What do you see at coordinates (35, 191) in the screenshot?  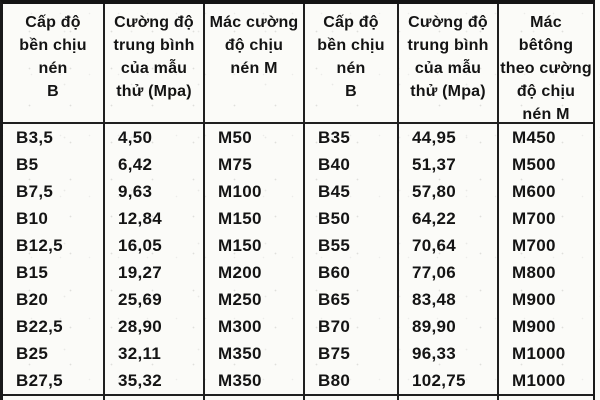 I see `table-cell: B7,5` at bounding box center [35, 191].